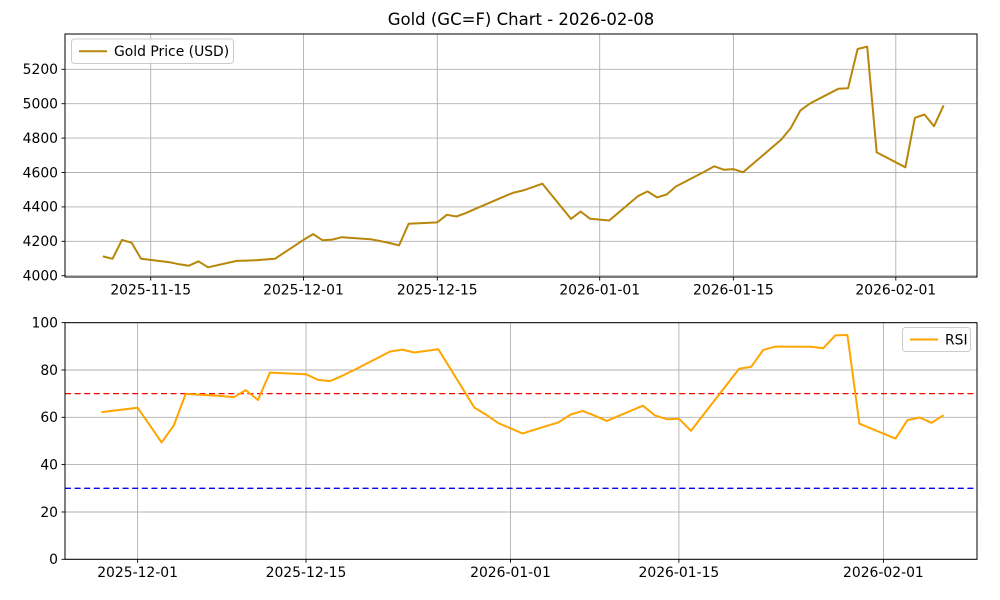  Describe the element at coordinates (956, 340) in the screenshot. I see `legend-label: RSI` at that location.